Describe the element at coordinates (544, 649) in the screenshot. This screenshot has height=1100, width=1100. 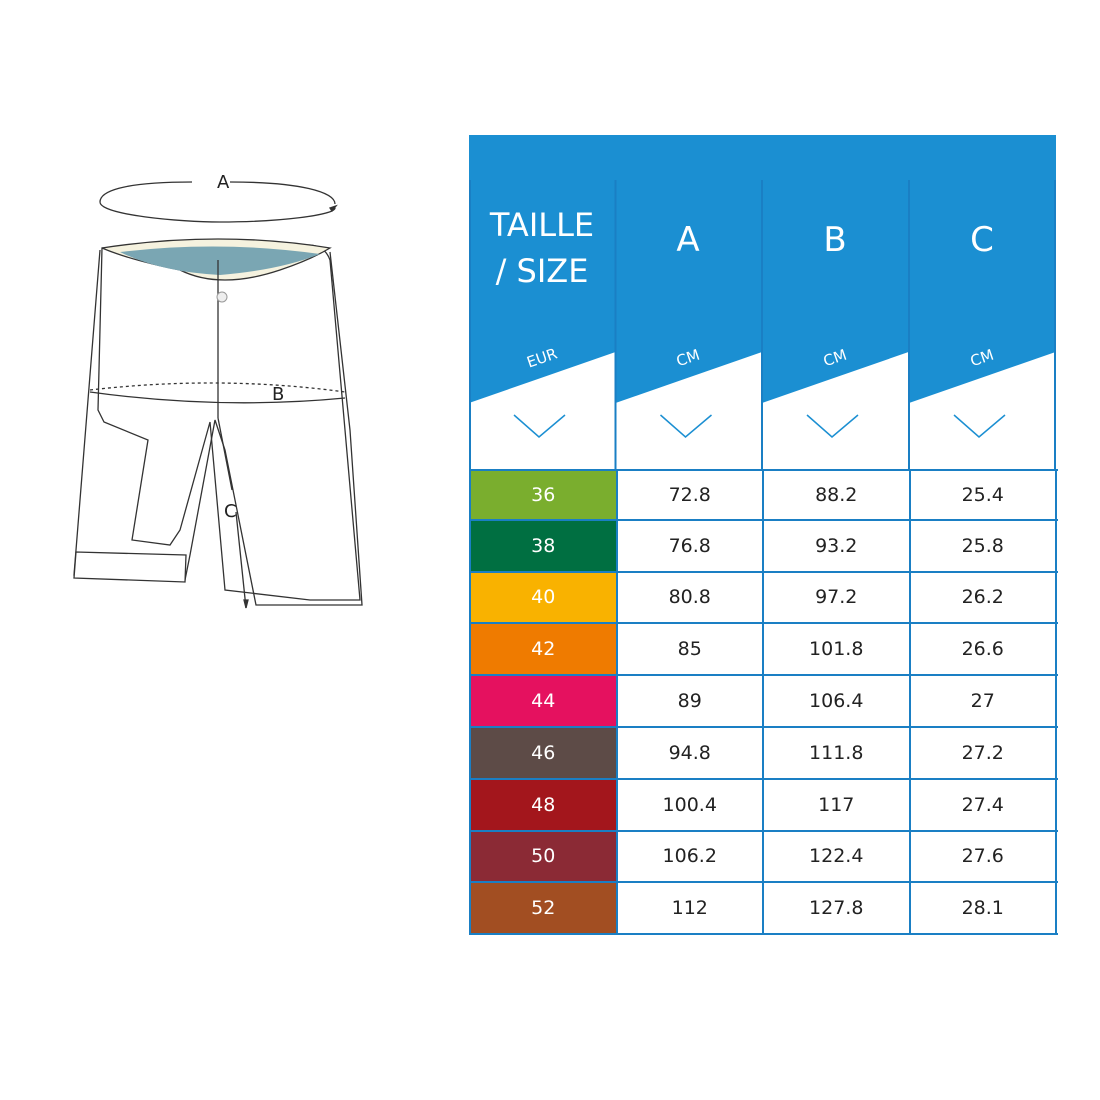
I see `size-cell: 42` at that location.